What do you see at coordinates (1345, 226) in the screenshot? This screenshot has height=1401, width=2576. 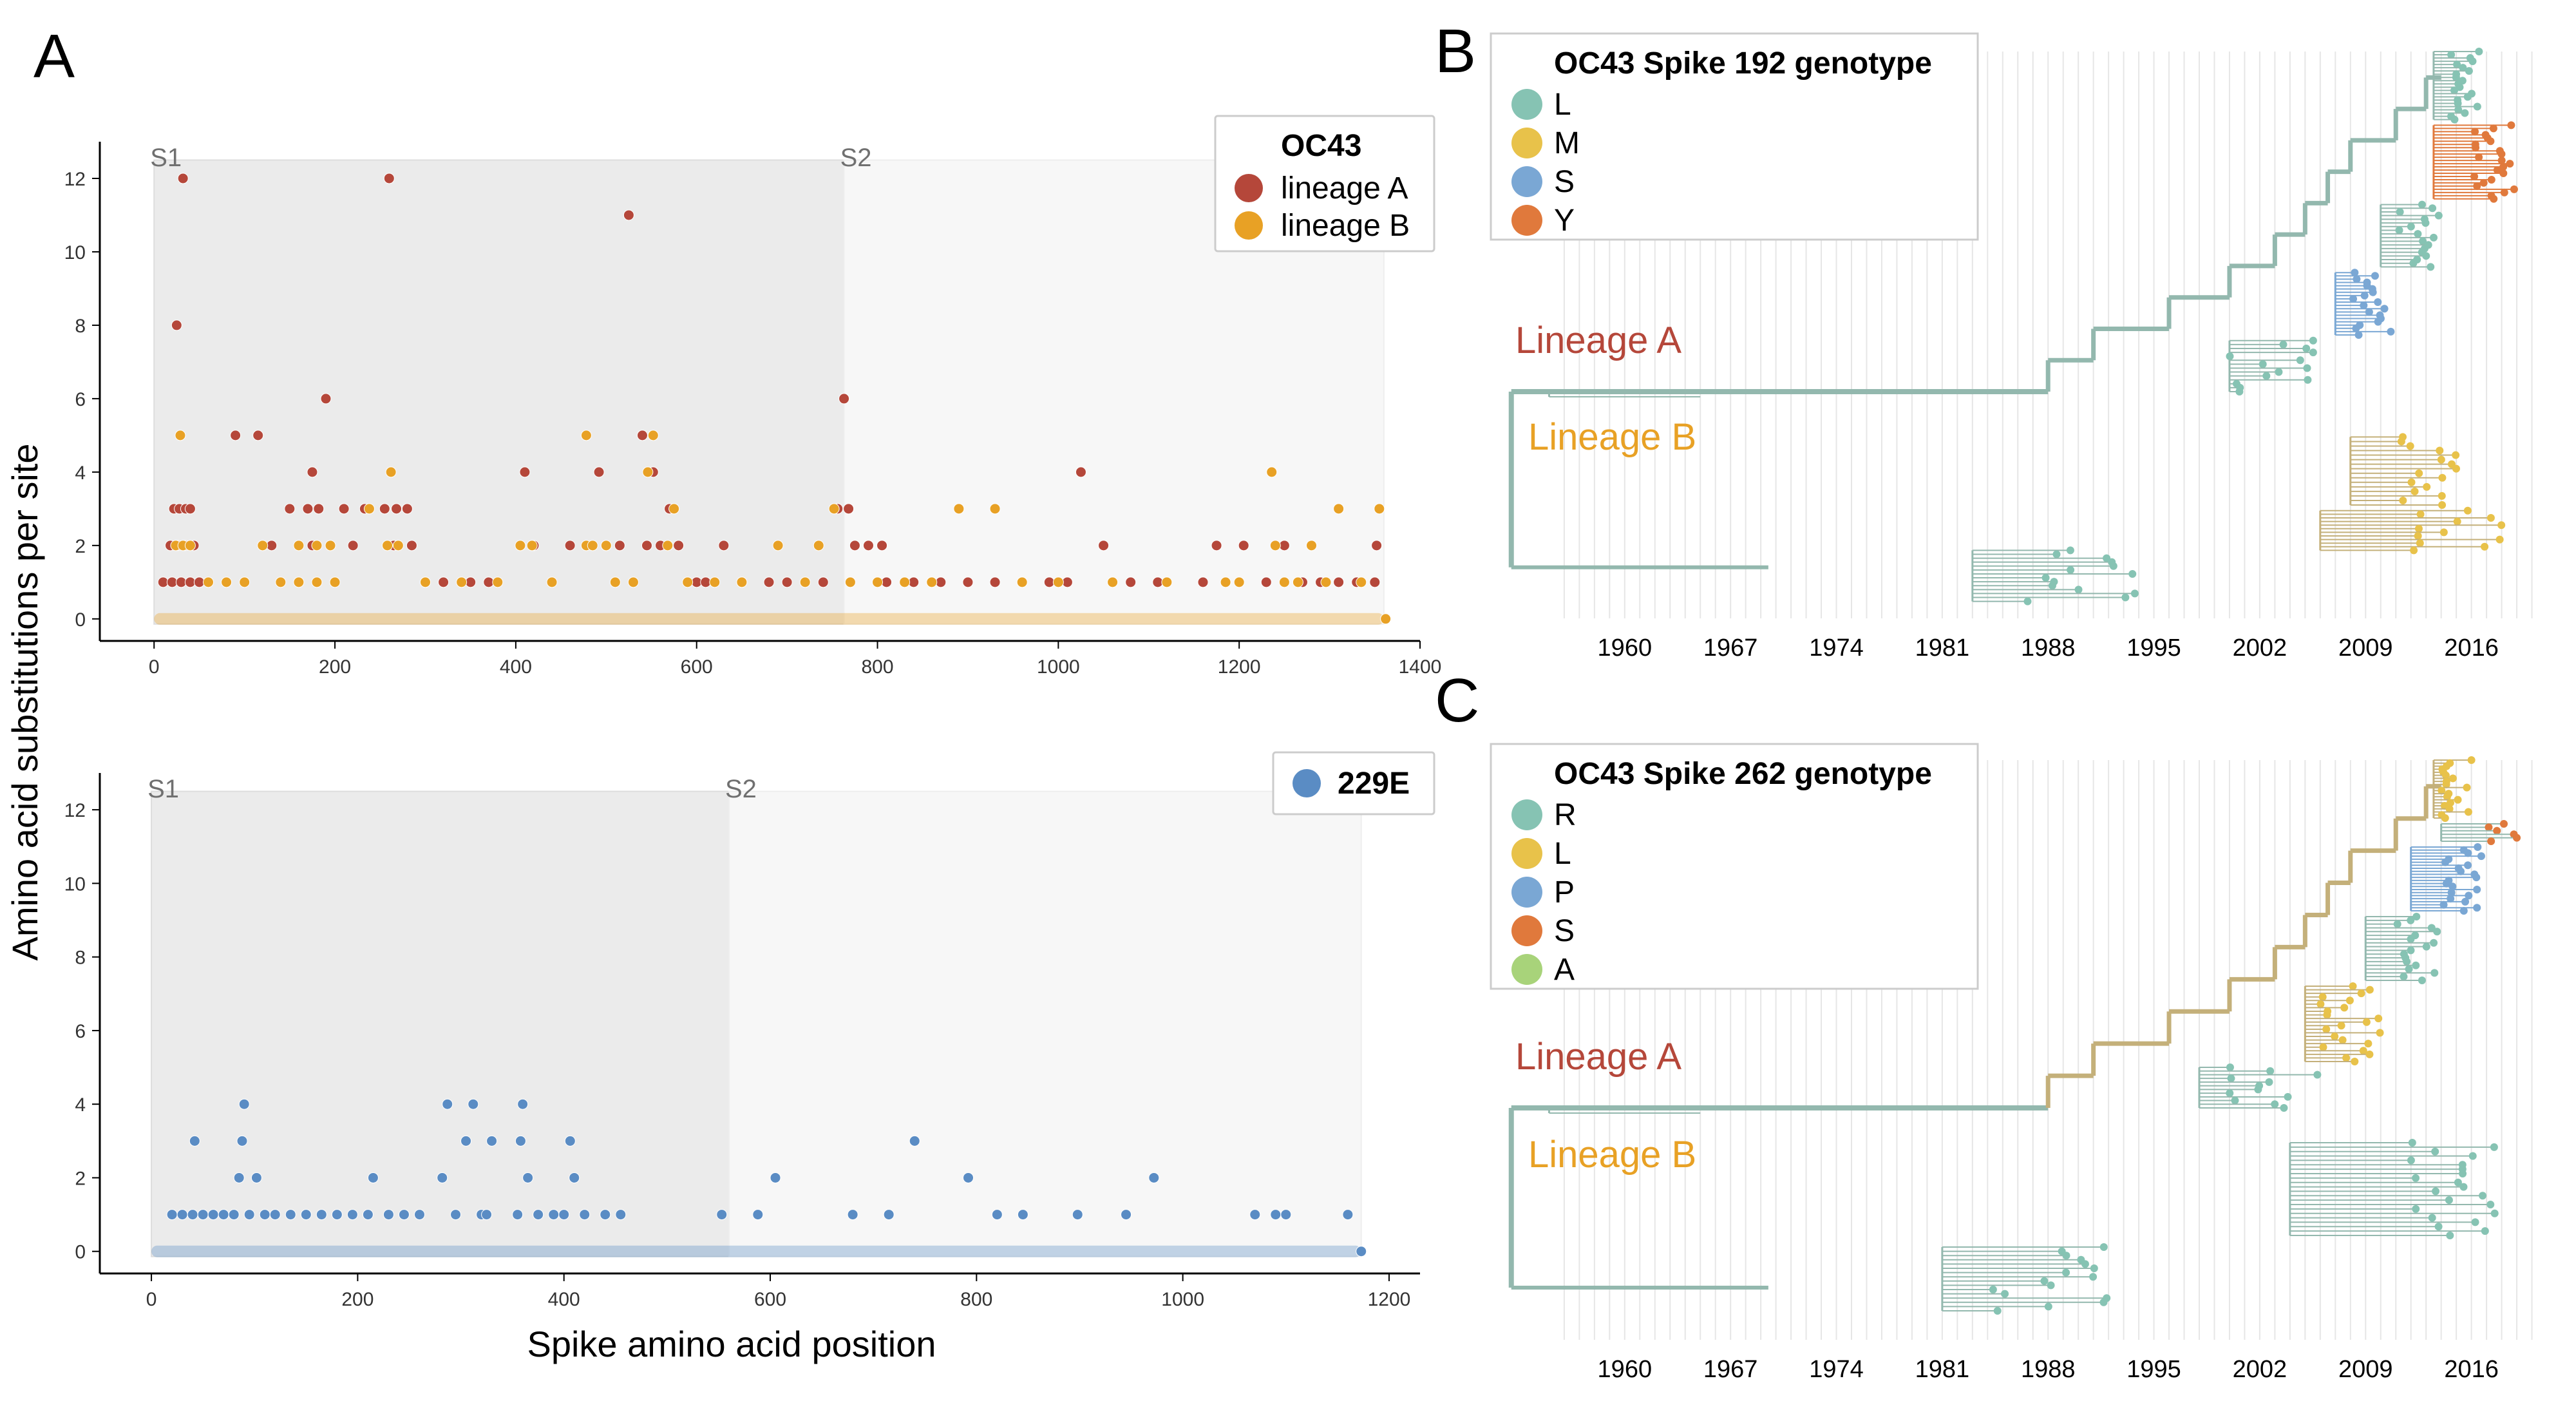 I see `legend-label: lineage B` at bounding box center [1345, 226].